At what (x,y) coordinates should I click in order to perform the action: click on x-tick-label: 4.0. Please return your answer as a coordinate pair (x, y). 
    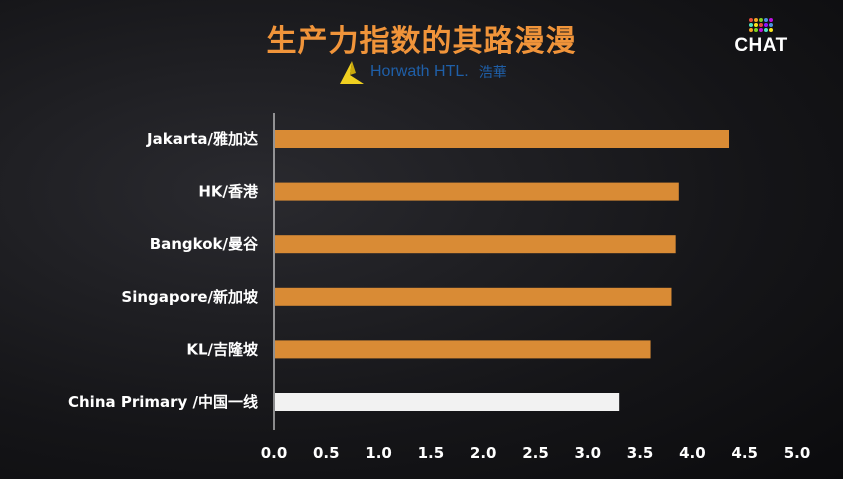
    Looking at the image, I should click on (692, 453).